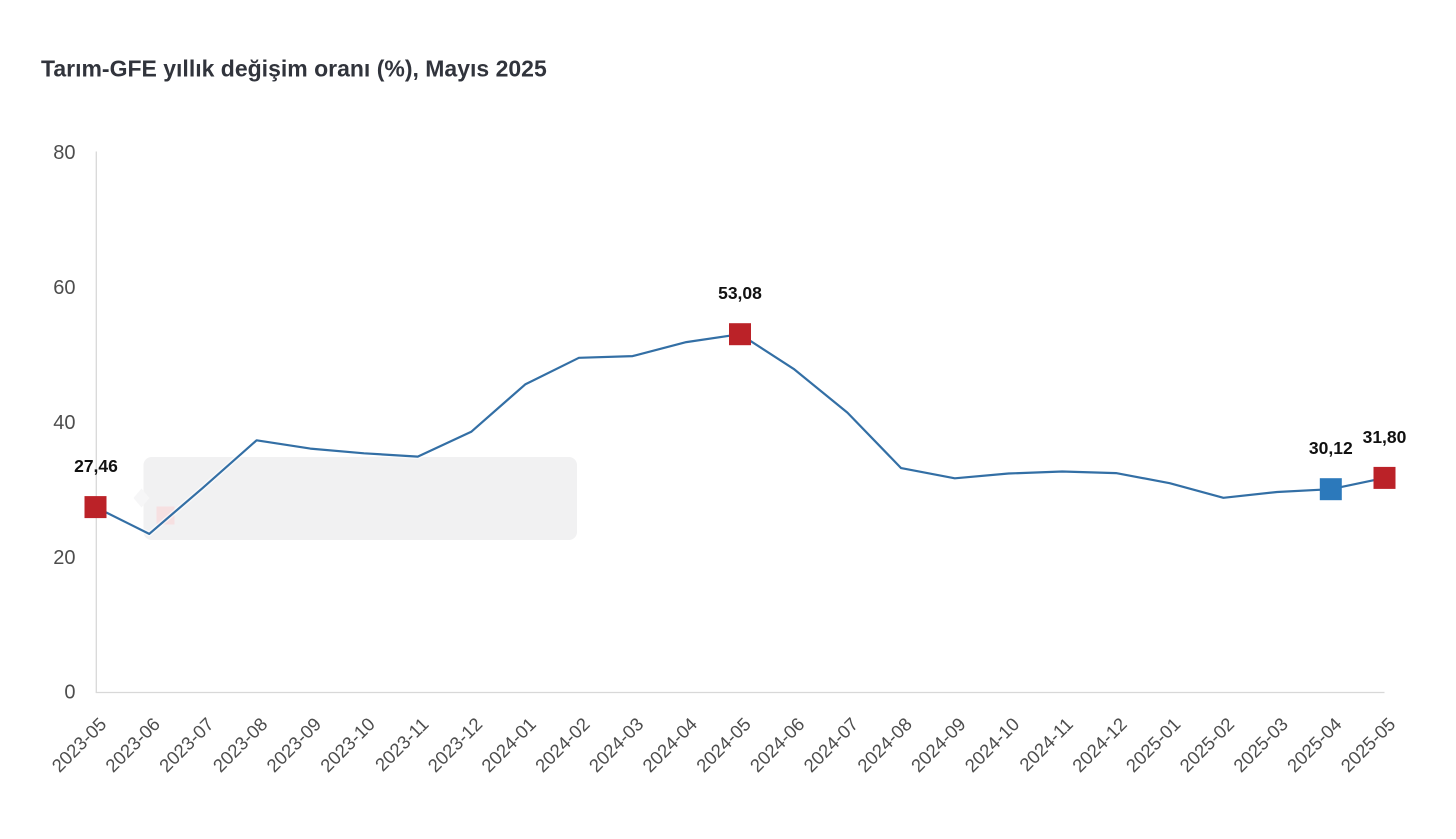 The height and width of the screenshot is (839, 1456). Describe the element at coordinates (64, 558) in the screenshot. I see `svg-text: 20` at that location.